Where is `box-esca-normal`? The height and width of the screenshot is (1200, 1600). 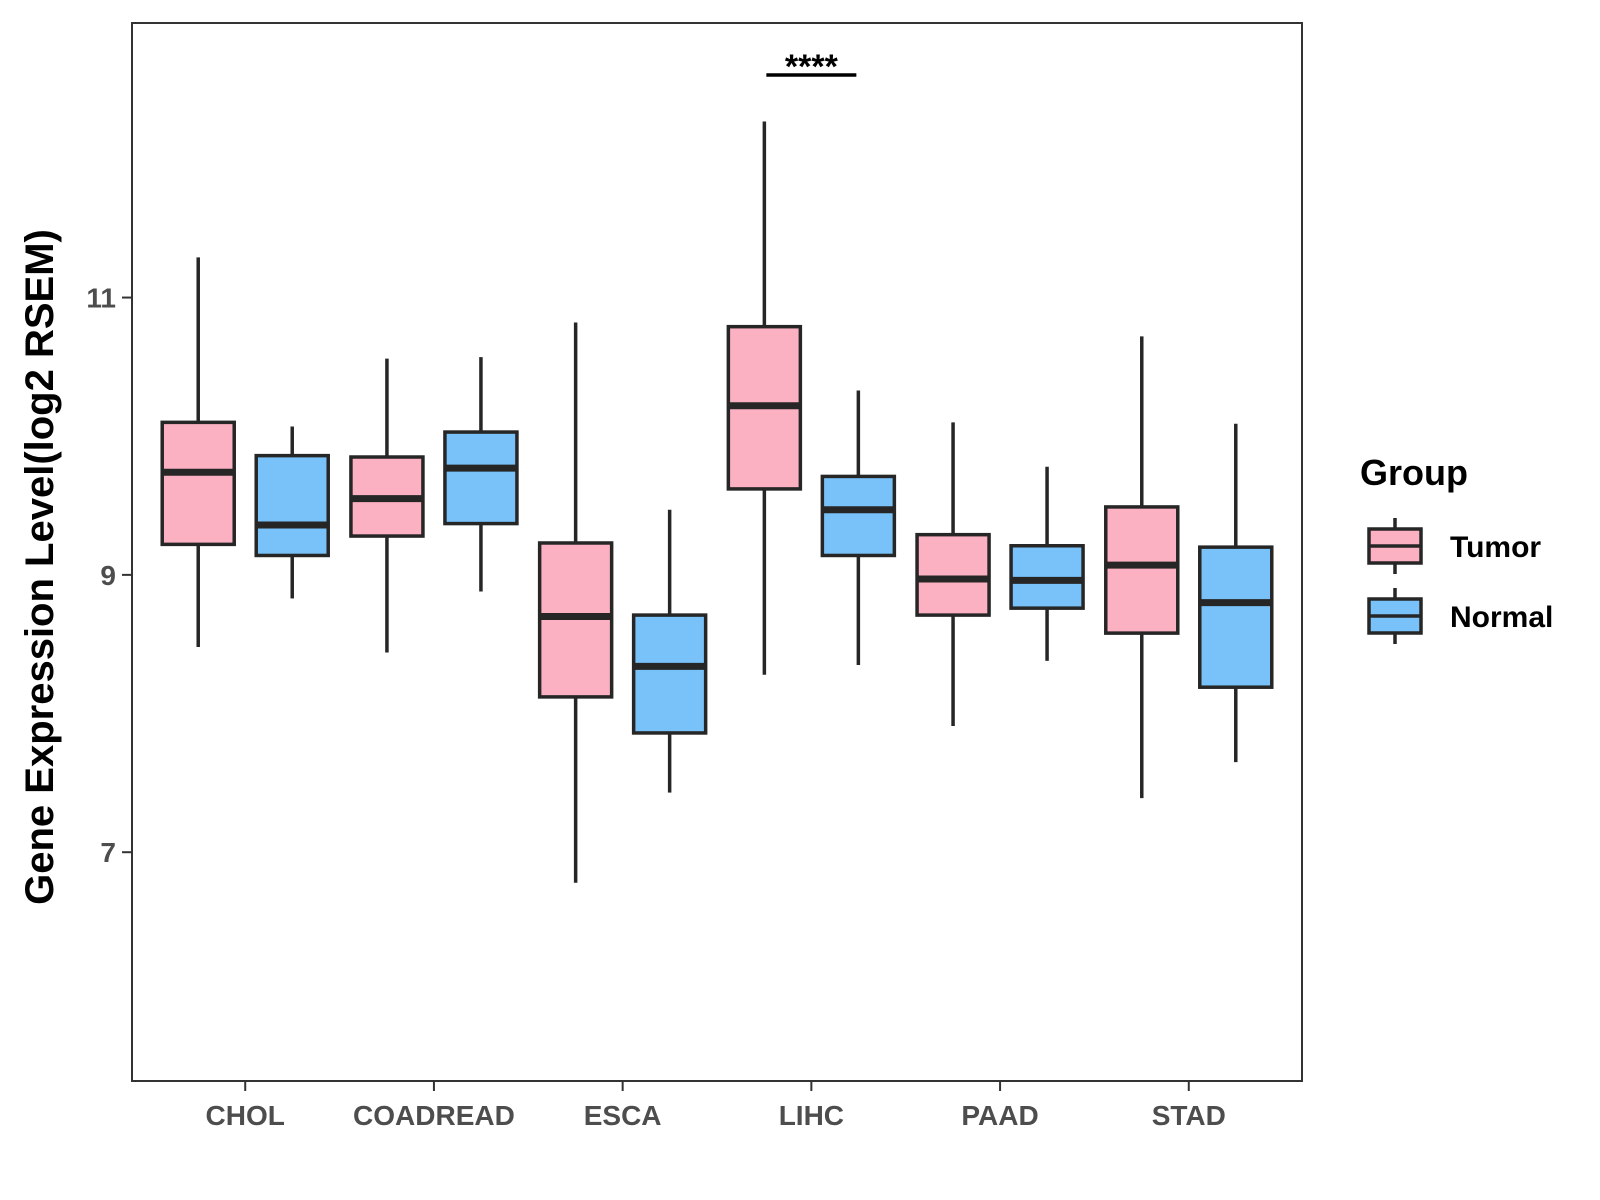
box-esca-normal is located at coordinates (669, 651).